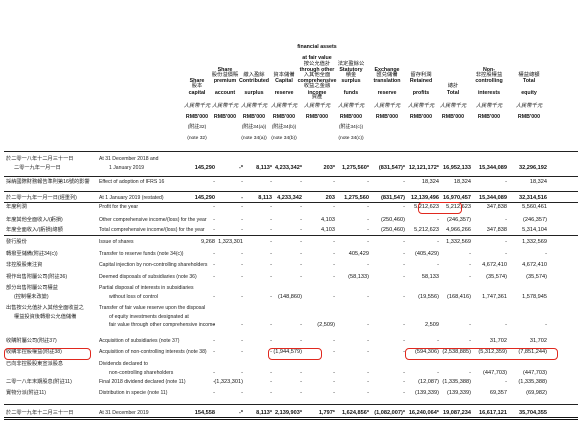 This screenshot has width=582, height=448. Describe the element at coordinates (495, 372) in the screenshot. I see `table-cell: (447,703)` at that location.